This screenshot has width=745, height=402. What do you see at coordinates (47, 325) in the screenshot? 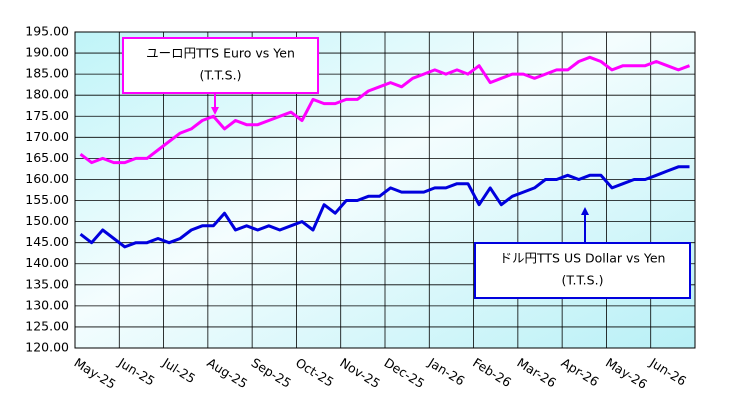
I see `y-tick-label: 125.00` at bounding box center [47, 325].